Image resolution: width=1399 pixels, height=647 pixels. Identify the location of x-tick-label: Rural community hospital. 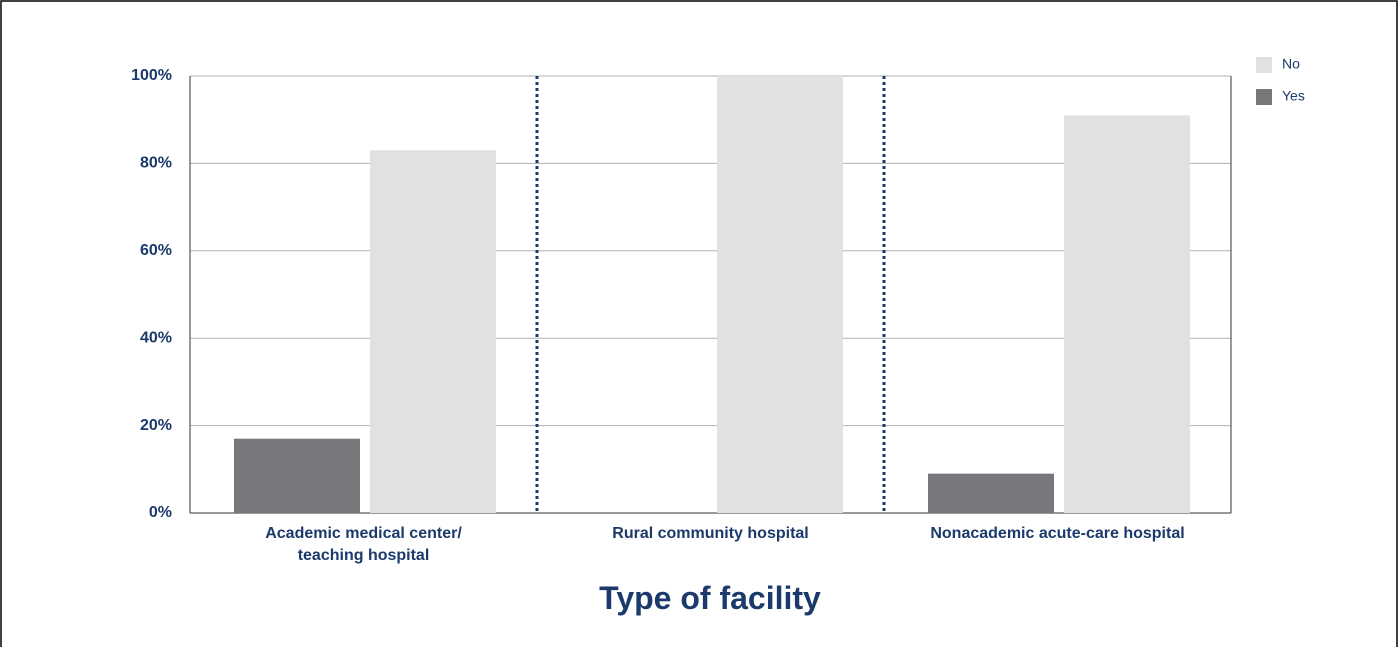
(710, 533).